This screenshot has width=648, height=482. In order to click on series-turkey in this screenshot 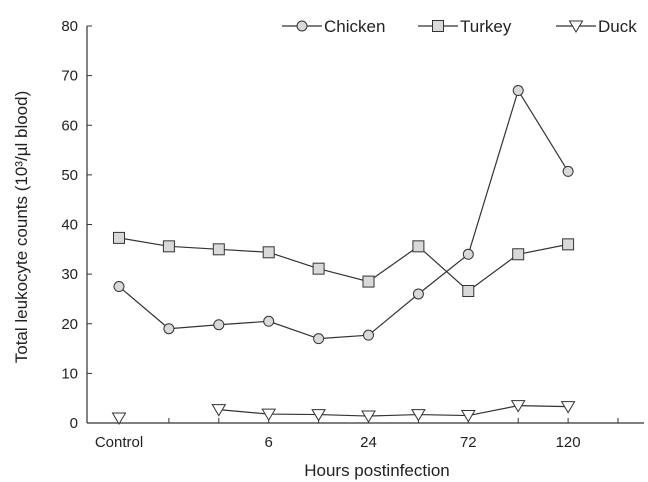, I will do `click(344, 264)`.